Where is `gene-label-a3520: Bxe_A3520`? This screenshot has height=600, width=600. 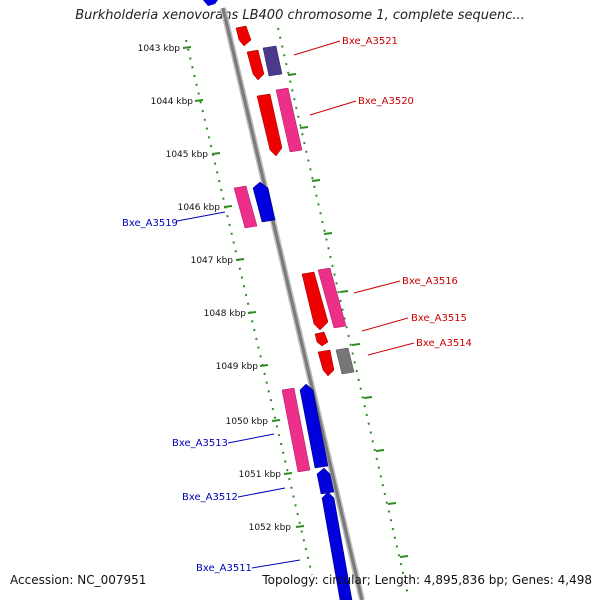
gene-label-a3520: Bxe_A3520 is located at coordinates (386, 101).